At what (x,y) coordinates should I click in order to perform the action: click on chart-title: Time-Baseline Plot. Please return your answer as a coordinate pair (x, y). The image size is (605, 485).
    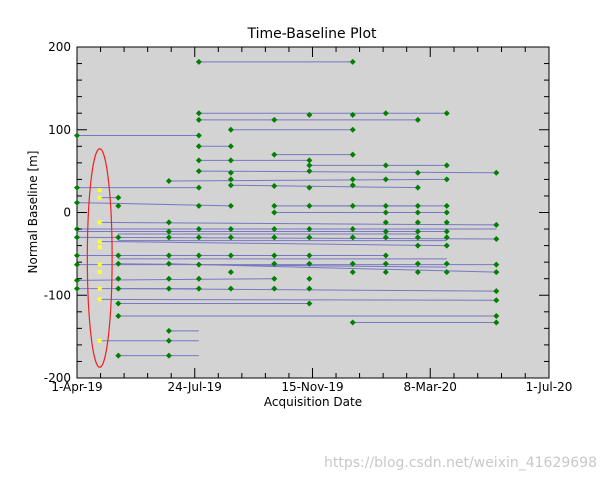
    Looking at the image, I should click on (311, 34).